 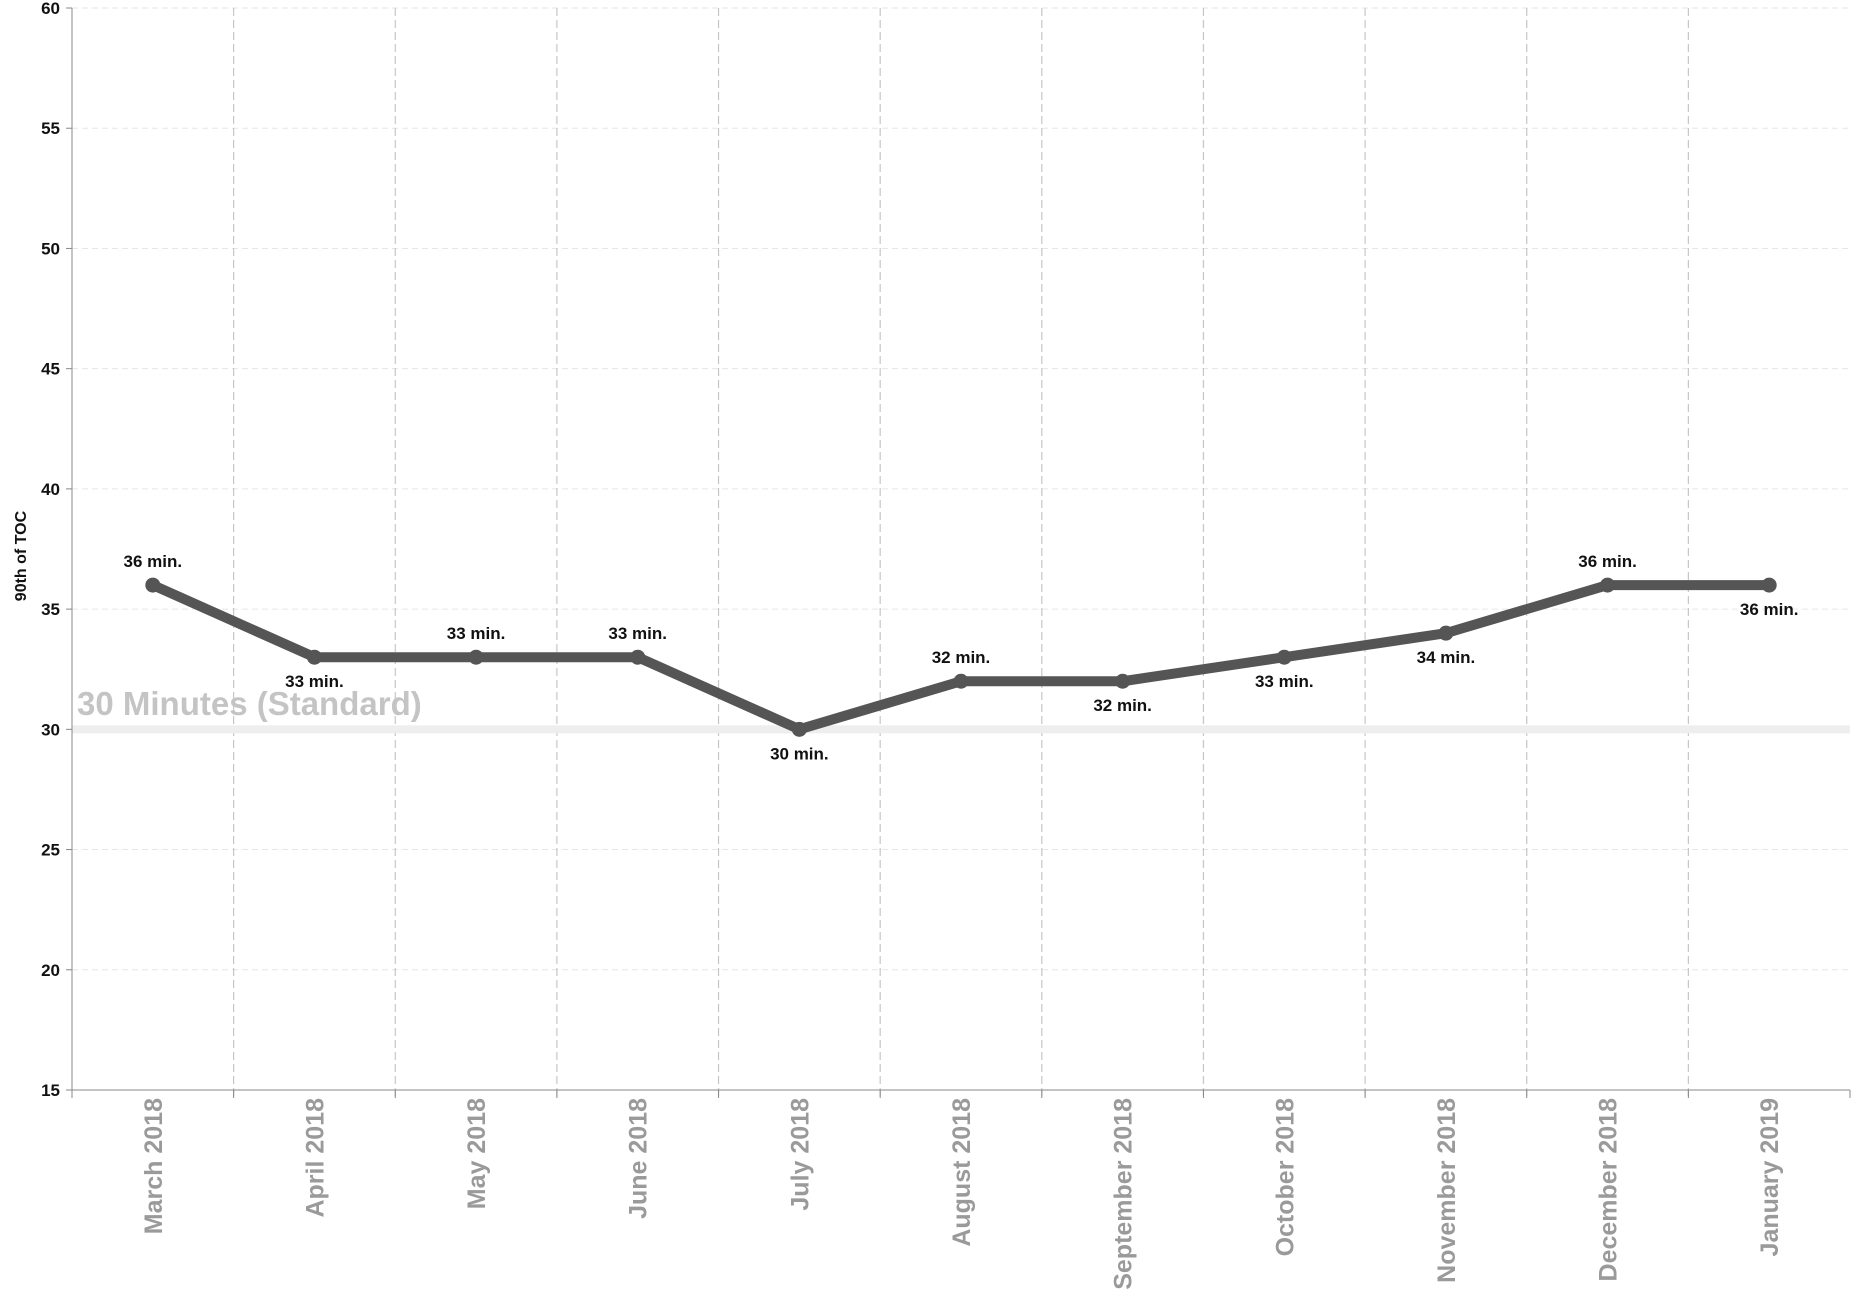 I want to click on y-tick-label: 60, so click(x=50, y=9).